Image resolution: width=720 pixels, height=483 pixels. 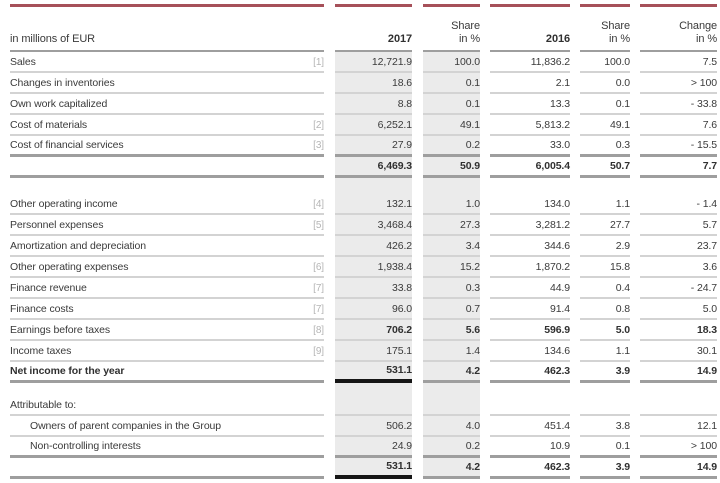 What do you see at coordinates (472, 446) in the screenshot?
I see `cell-value: 0.2` at bounding box center [472, 446].